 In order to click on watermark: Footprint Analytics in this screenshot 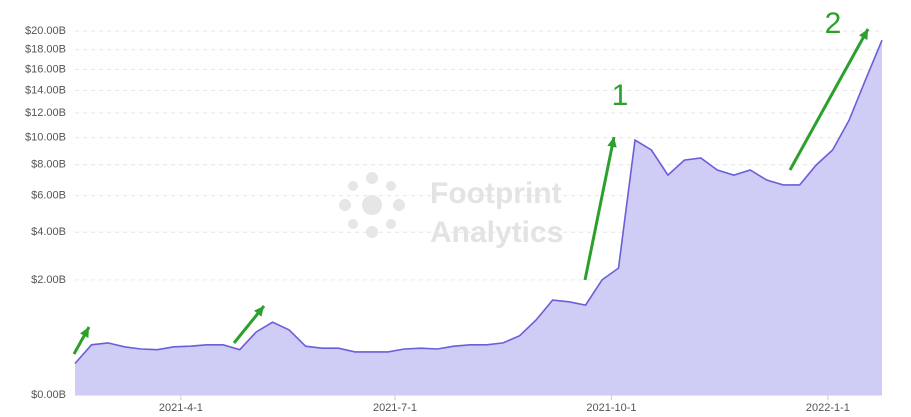, I will do `click(451, 210)`.